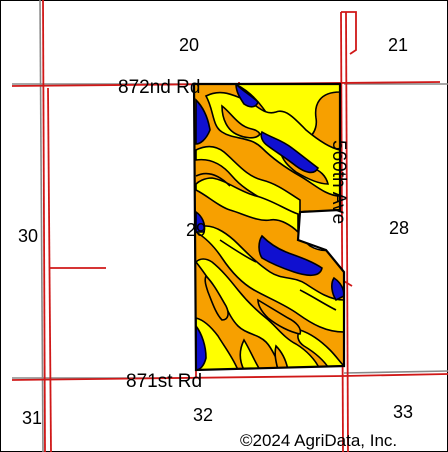  I want to click on road-label-north: 872nd Rd, so click(159, 87).